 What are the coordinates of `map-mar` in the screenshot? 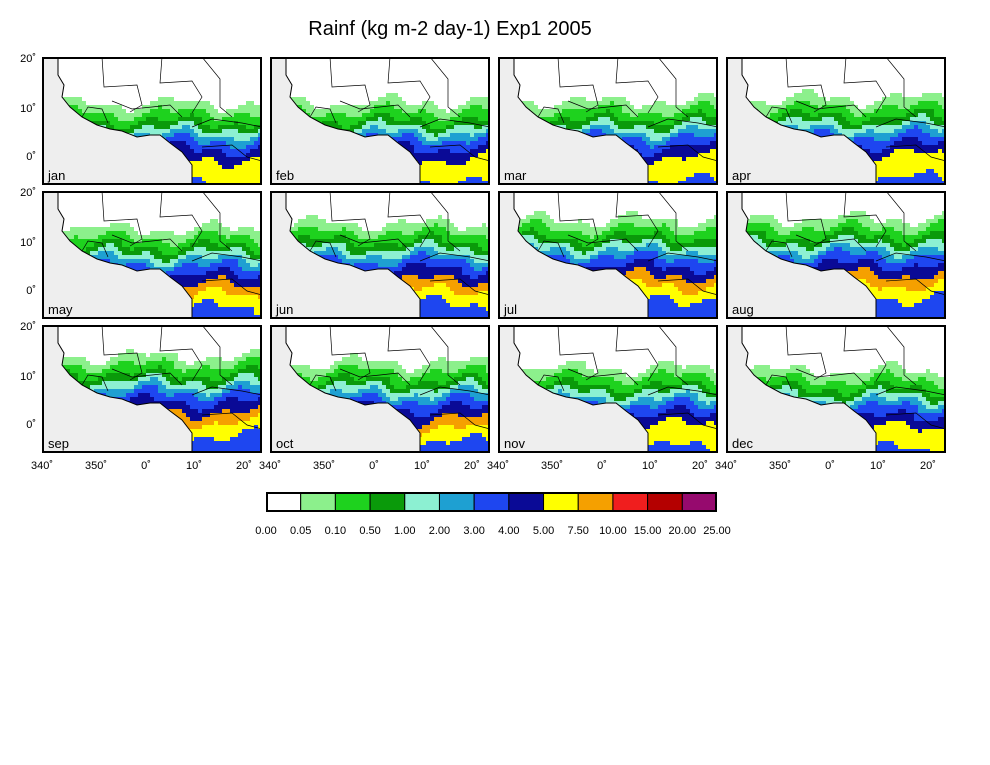 It's located at (608, 121).